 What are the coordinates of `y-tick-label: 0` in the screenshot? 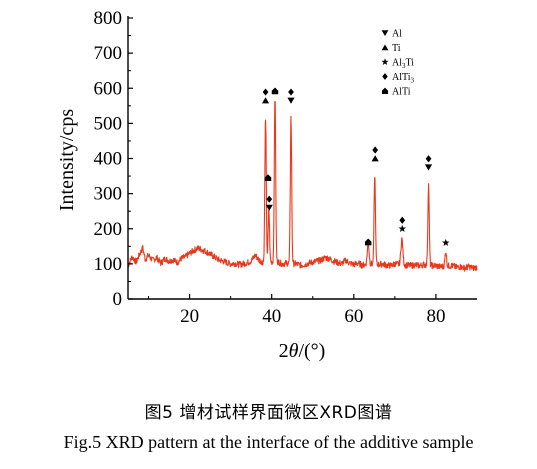 It's located at (118, 299).